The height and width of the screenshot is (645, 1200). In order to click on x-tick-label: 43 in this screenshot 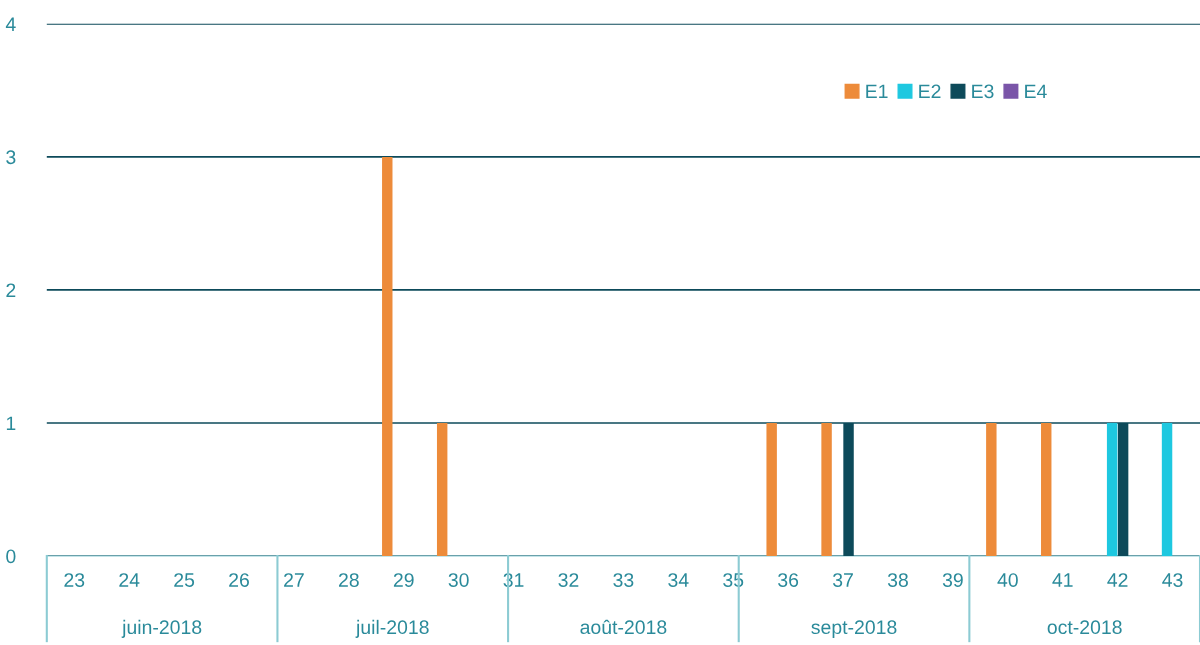, I will do `click(1172, 580)`.